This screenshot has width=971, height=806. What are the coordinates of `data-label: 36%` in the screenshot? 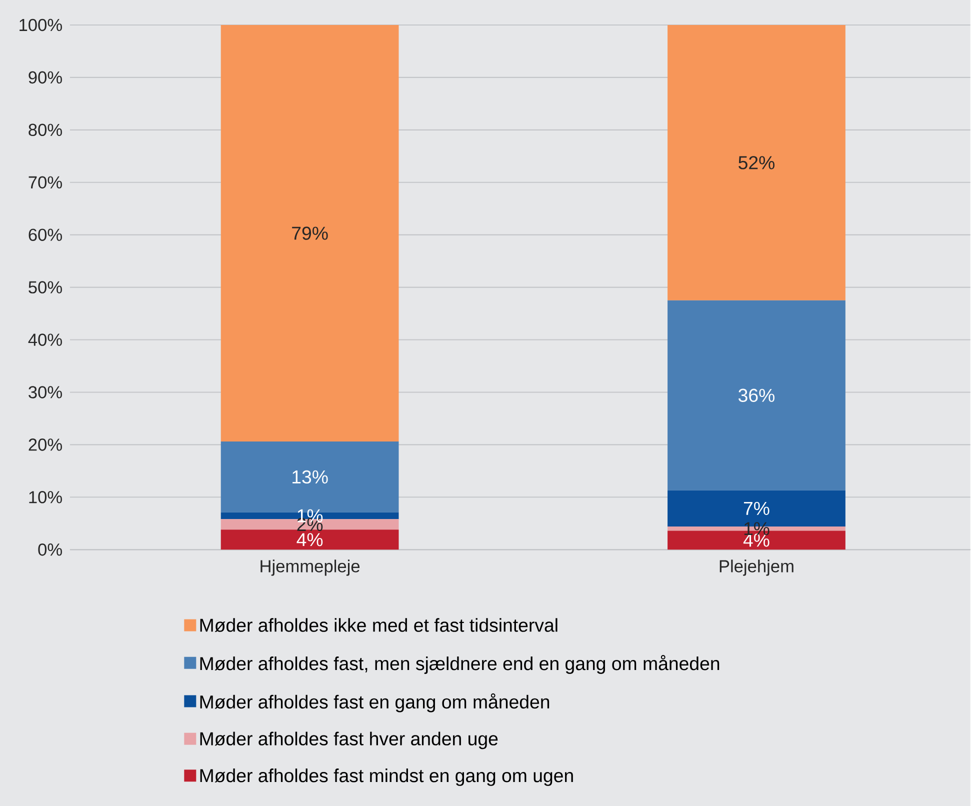 It's located at (756, 395).